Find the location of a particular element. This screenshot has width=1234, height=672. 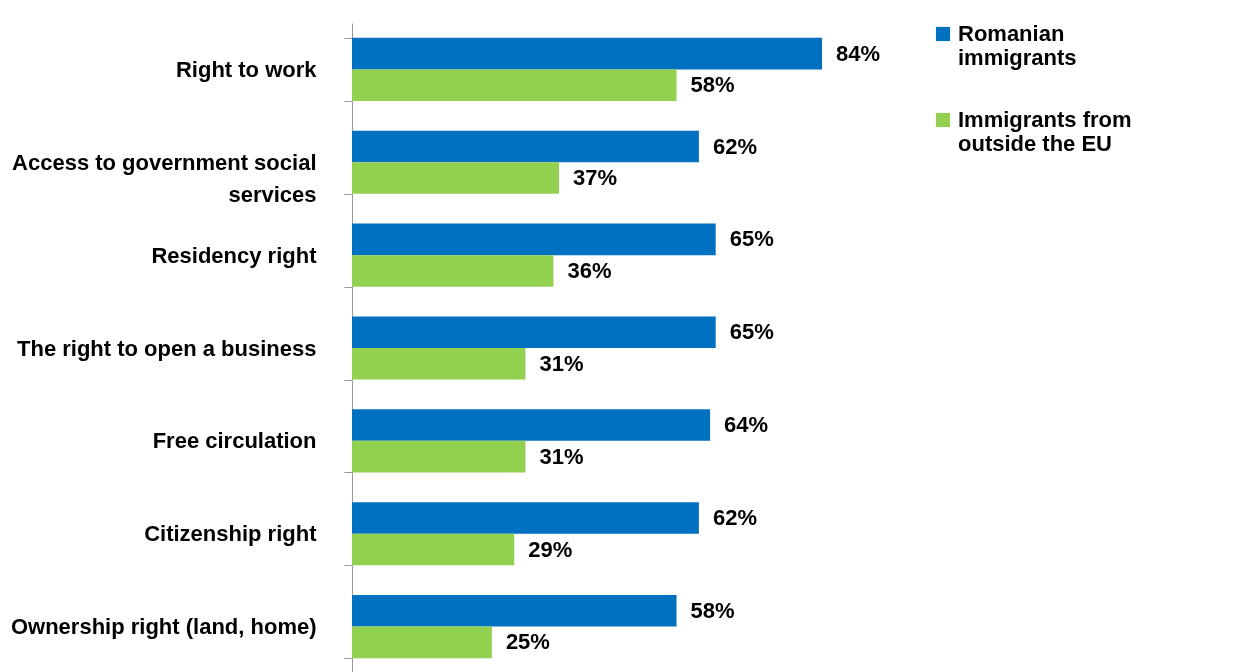

legend-label: Romanian immigrants is located at coordinates (1017, 45).